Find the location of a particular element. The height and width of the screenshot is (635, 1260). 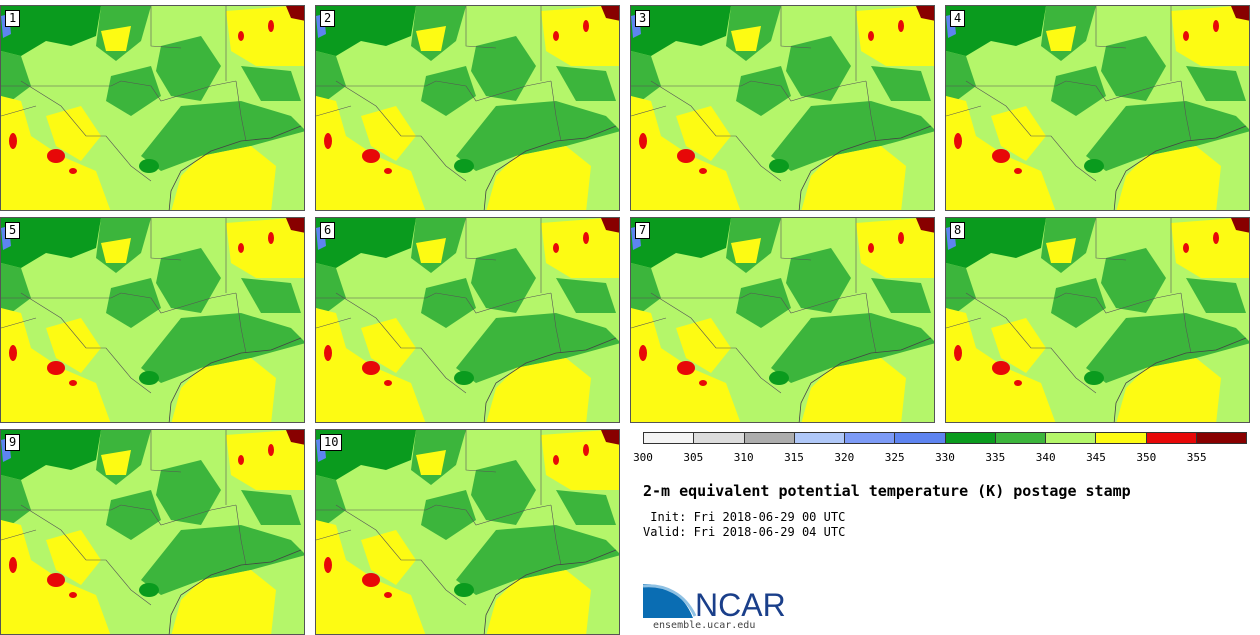

colorbar-tick-330: 330 is located at coordinates (945, 457).